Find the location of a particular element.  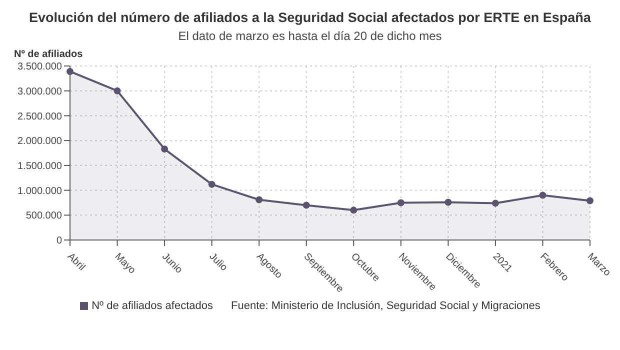

x-tick-label: Julio is located at coordinates (218, 262).